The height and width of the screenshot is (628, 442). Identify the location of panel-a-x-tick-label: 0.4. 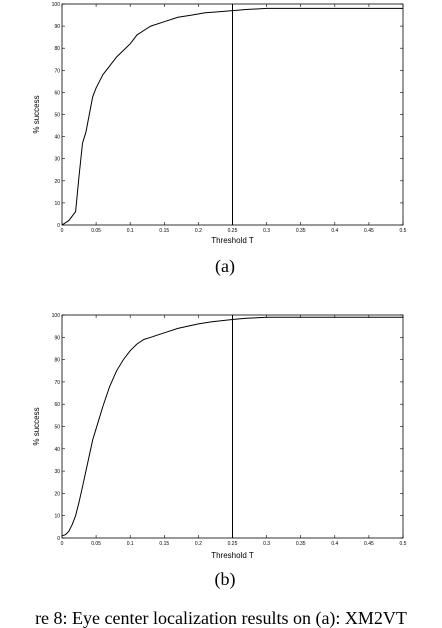
(334, 231).